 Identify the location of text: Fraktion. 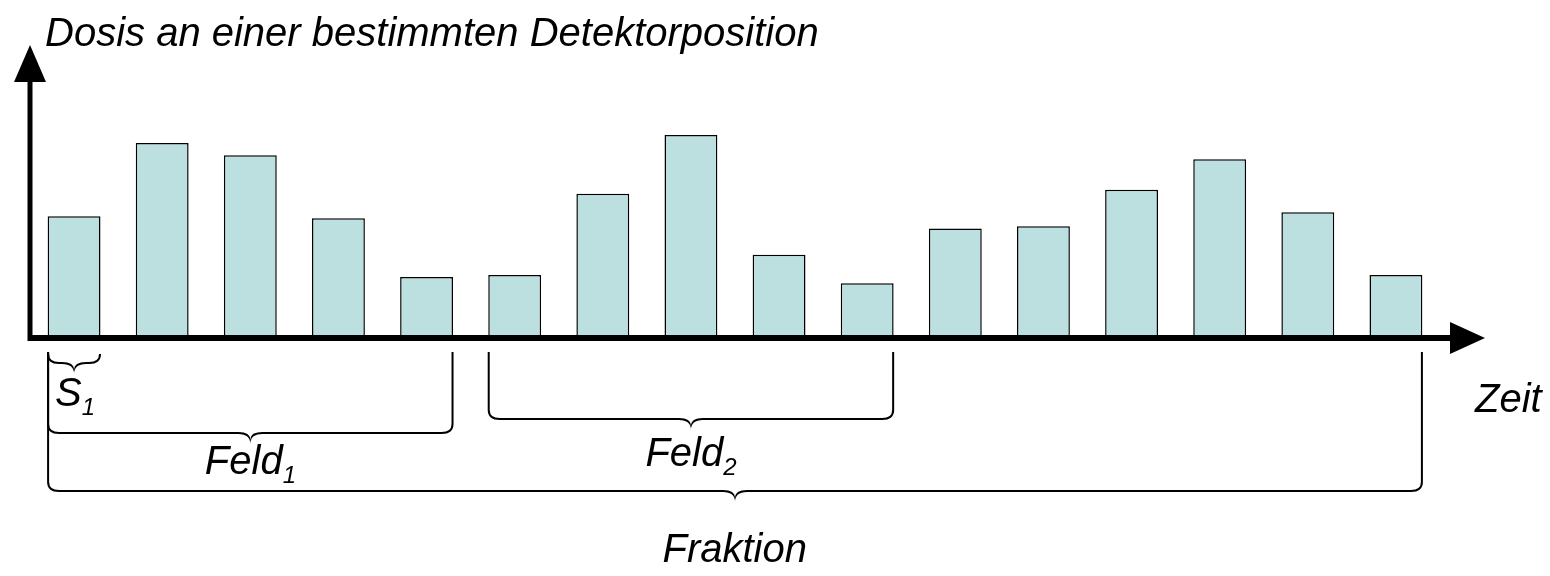
(734, 548).